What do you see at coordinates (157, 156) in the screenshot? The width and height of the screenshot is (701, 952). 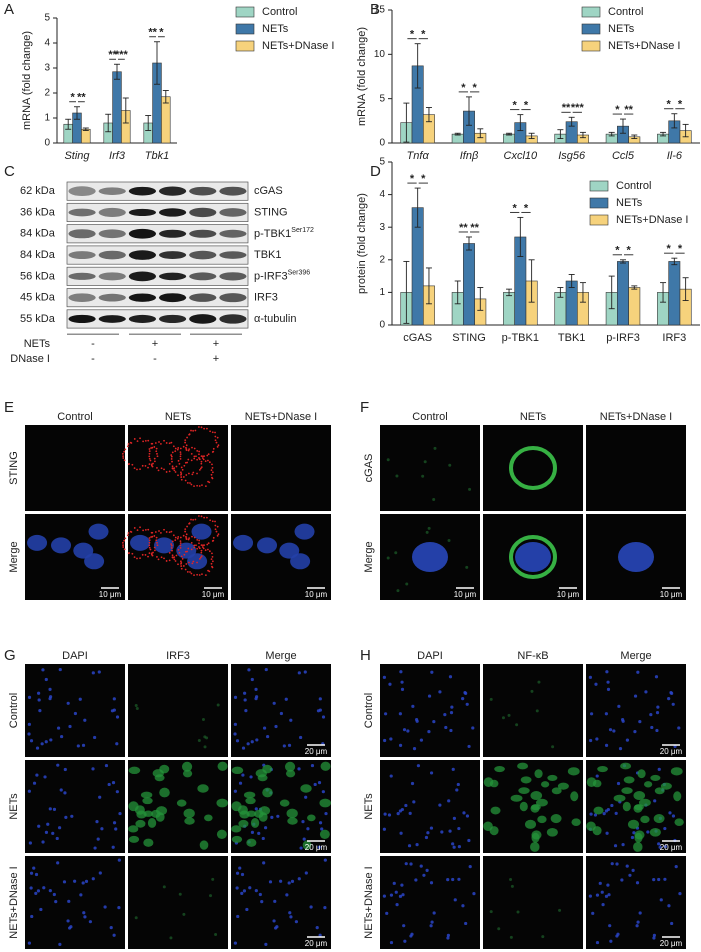 I see `x-tick-label: Tbk1` at bounding box center [157, 156].